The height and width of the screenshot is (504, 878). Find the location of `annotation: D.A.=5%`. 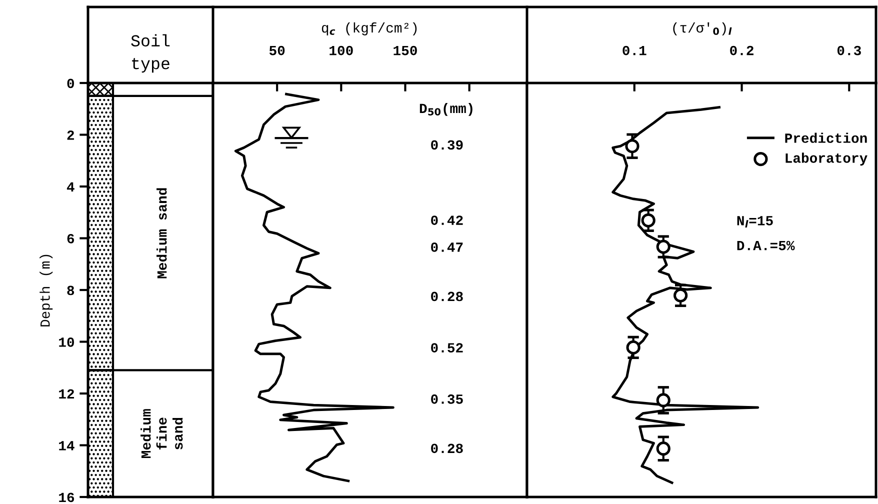

annotation: D.A.=5% is located at coordinates (766, 245).